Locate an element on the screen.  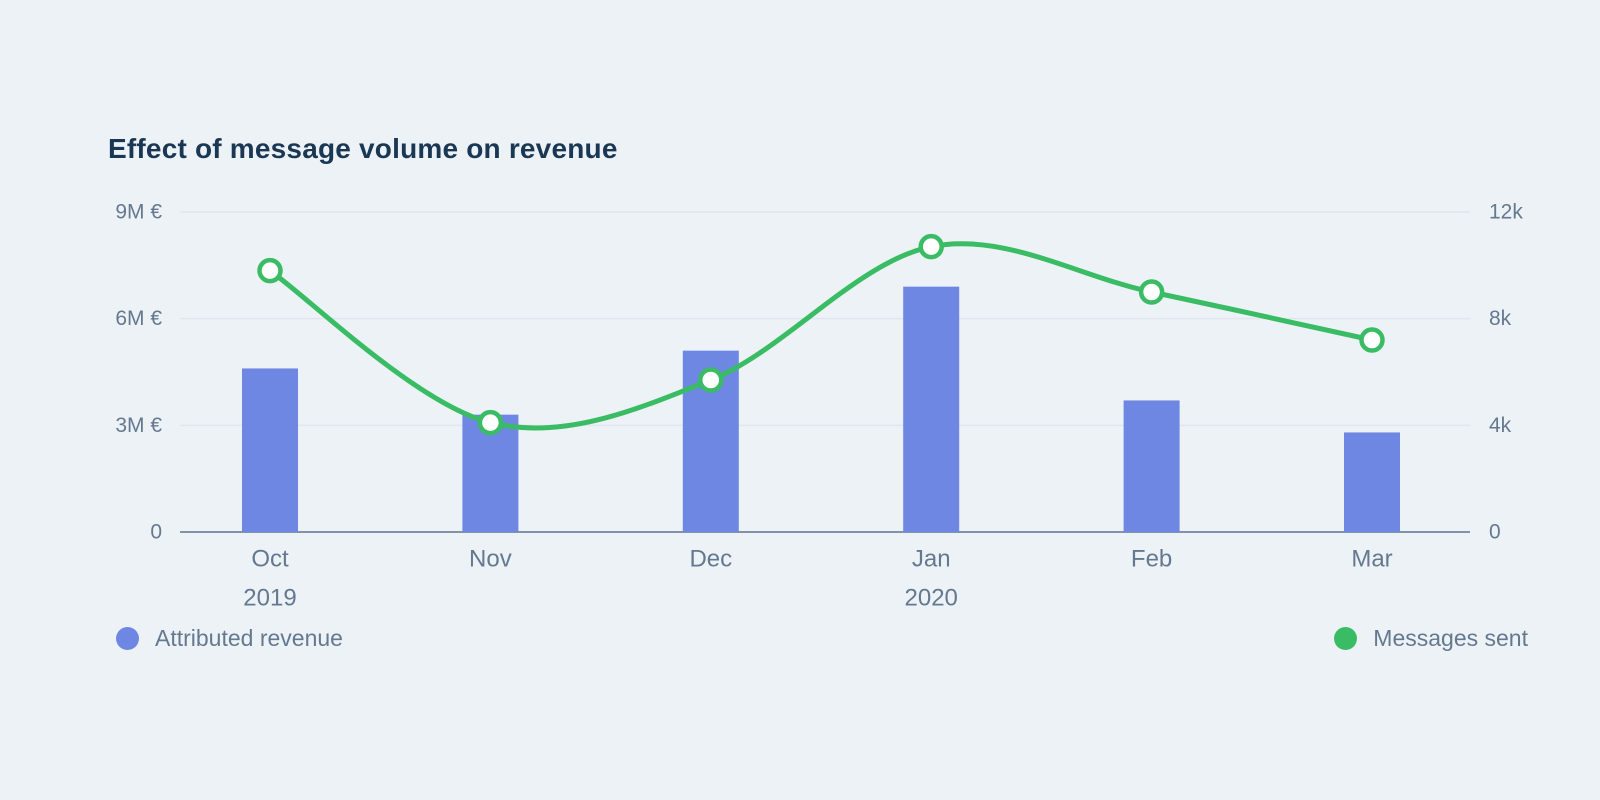
revenue-bar-oct is located at coordinates (270, 450).